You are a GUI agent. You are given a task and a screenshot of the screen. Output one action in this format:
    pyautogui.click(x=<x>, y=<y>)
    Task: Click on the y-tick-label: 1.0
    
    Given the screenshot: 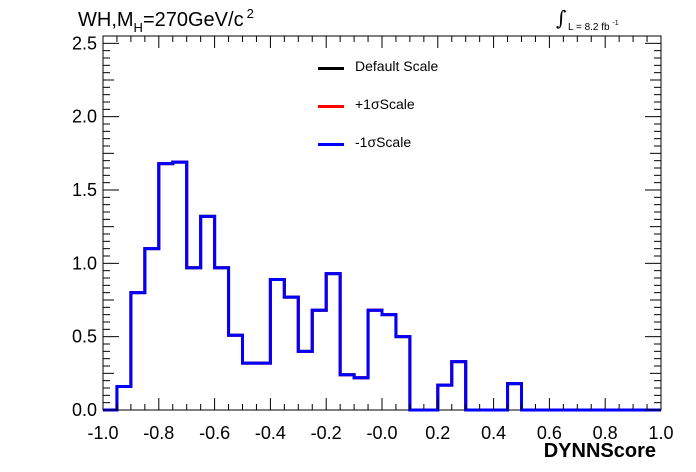 What is the action you would take?
    pyautogui.click(x=84, y=263)
    